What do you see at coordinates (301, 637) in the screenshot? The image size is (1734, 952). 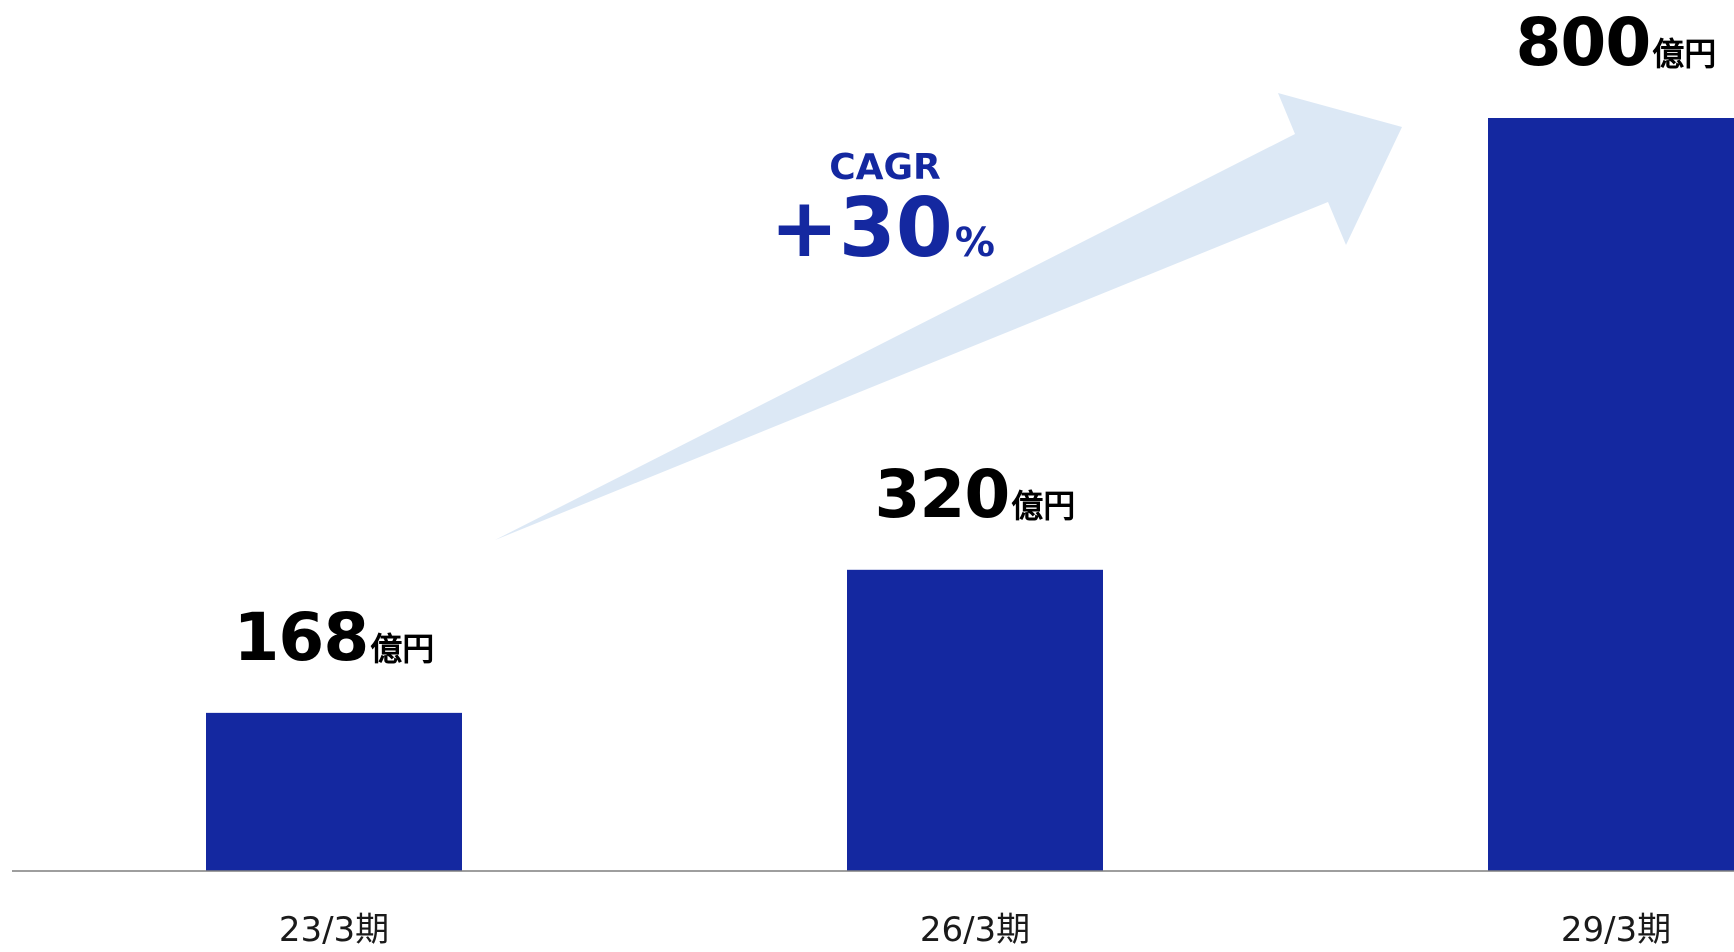 I see `value-number: 168` at bounding box center [301, 637].